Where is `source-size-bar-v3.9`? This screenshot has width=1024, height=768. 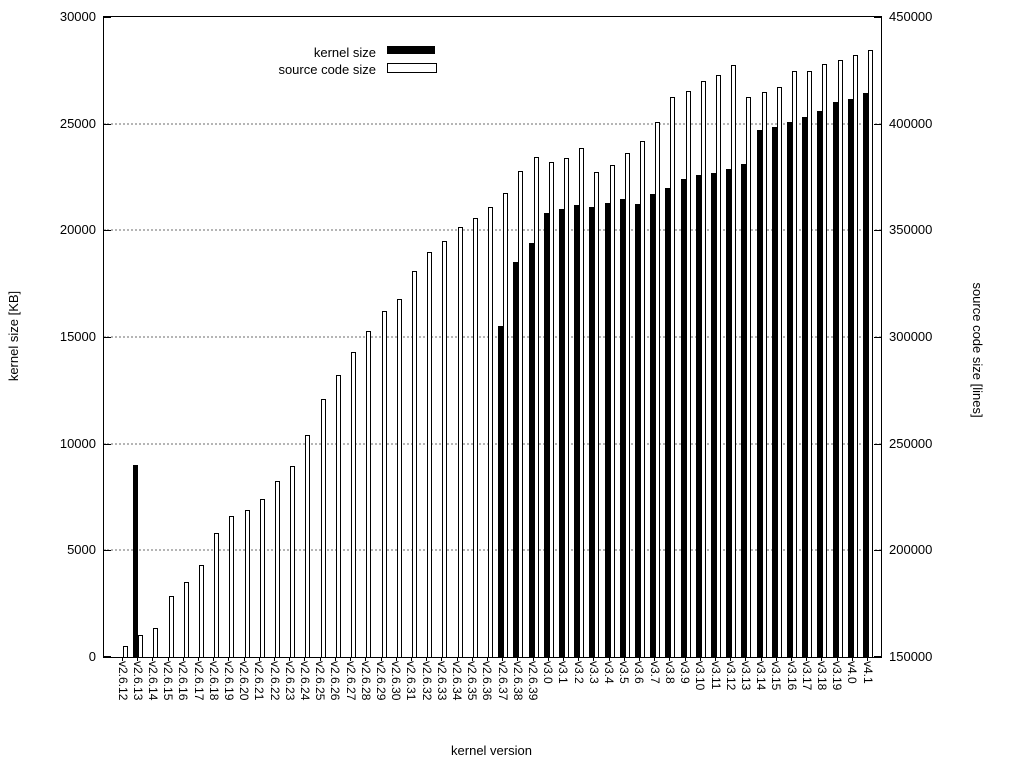 source-size-bar-v3.9 is located at coordinates (688, 373).